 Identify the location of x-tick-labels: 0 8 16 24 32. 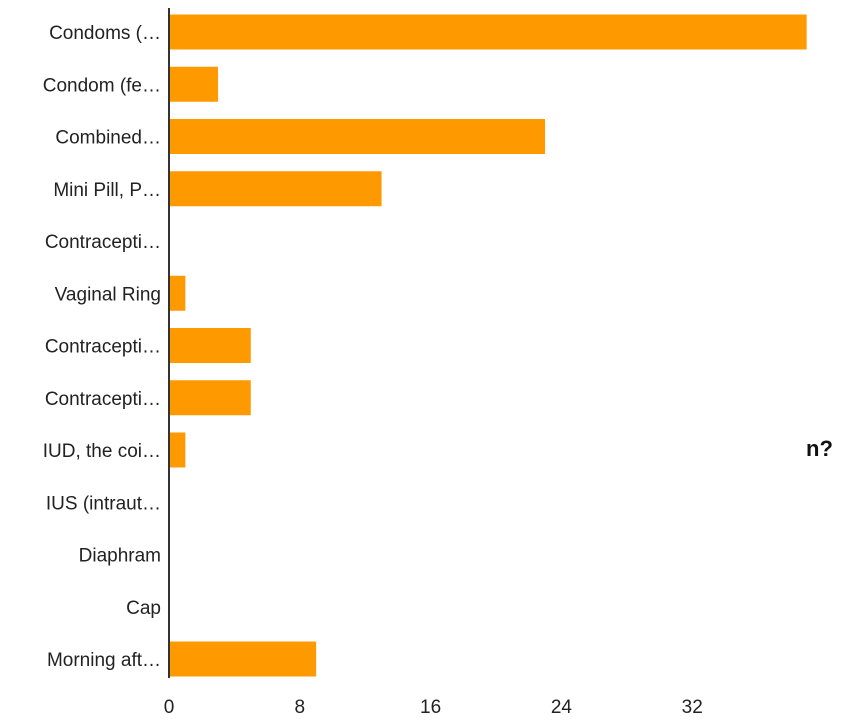
(433, 707).